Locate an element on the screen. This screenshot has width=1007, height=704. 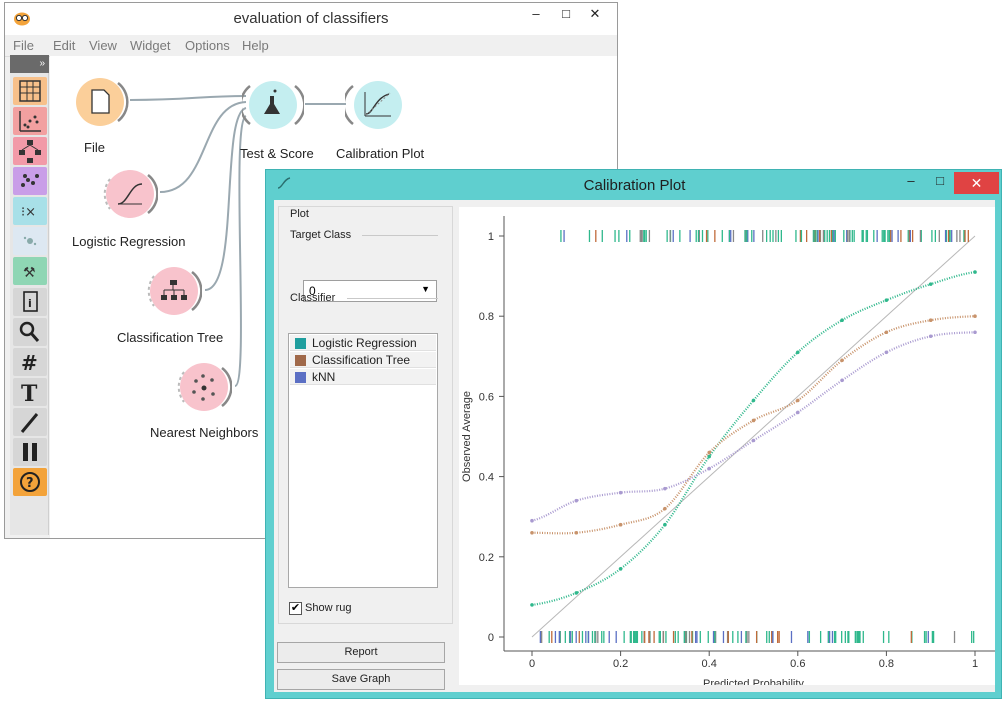
classifier-item-knn: kNN is located at coordinates (363, 377).